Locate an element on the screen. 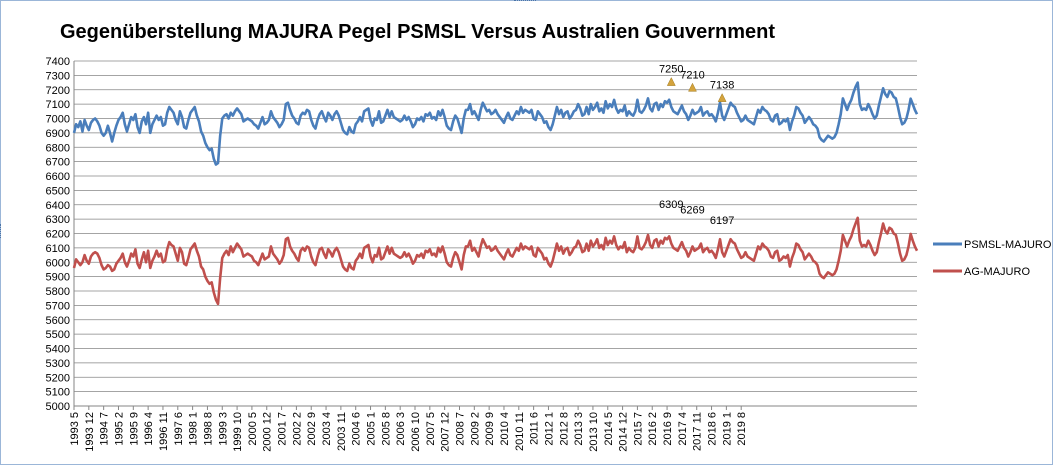 The width and height of the screenshot is (1053, 465). y-tick-label: 6000 is located at coordinates (58, 263).